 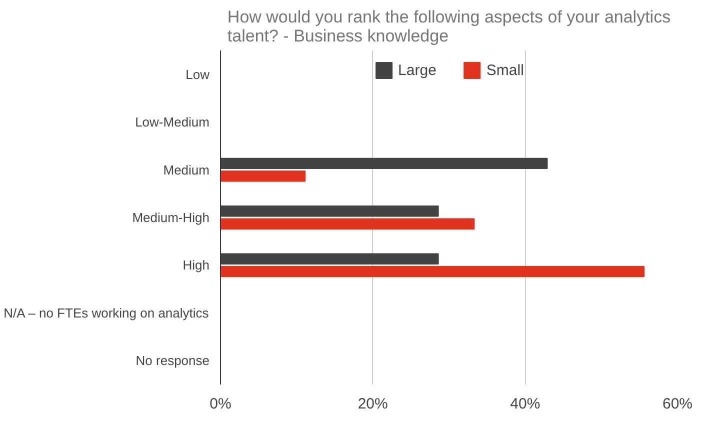 What do you see at coordinates (107, 312) in the screenshot?
I see `y-tick-label: N/A – no FTEs working on analytics` at bounding box center [107, 312].